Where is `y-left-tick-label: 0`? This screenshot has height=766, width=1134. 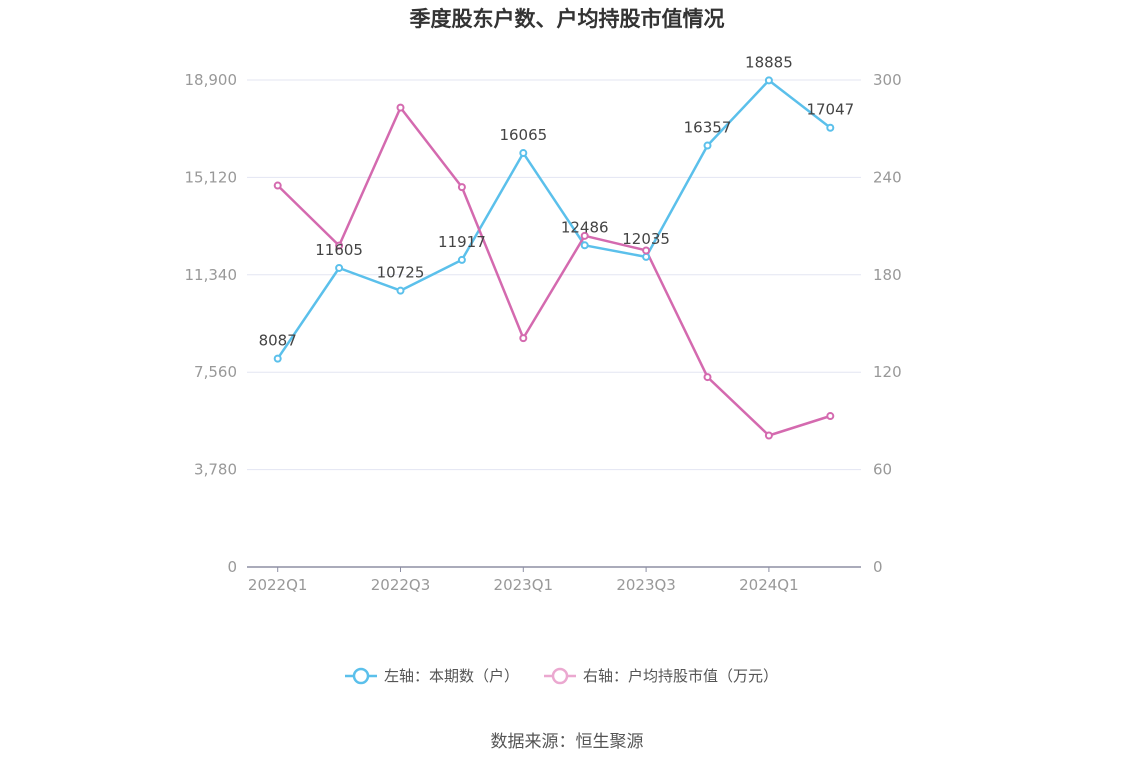 y-left-tick-label: 0 is located at coordinates (232, 567).